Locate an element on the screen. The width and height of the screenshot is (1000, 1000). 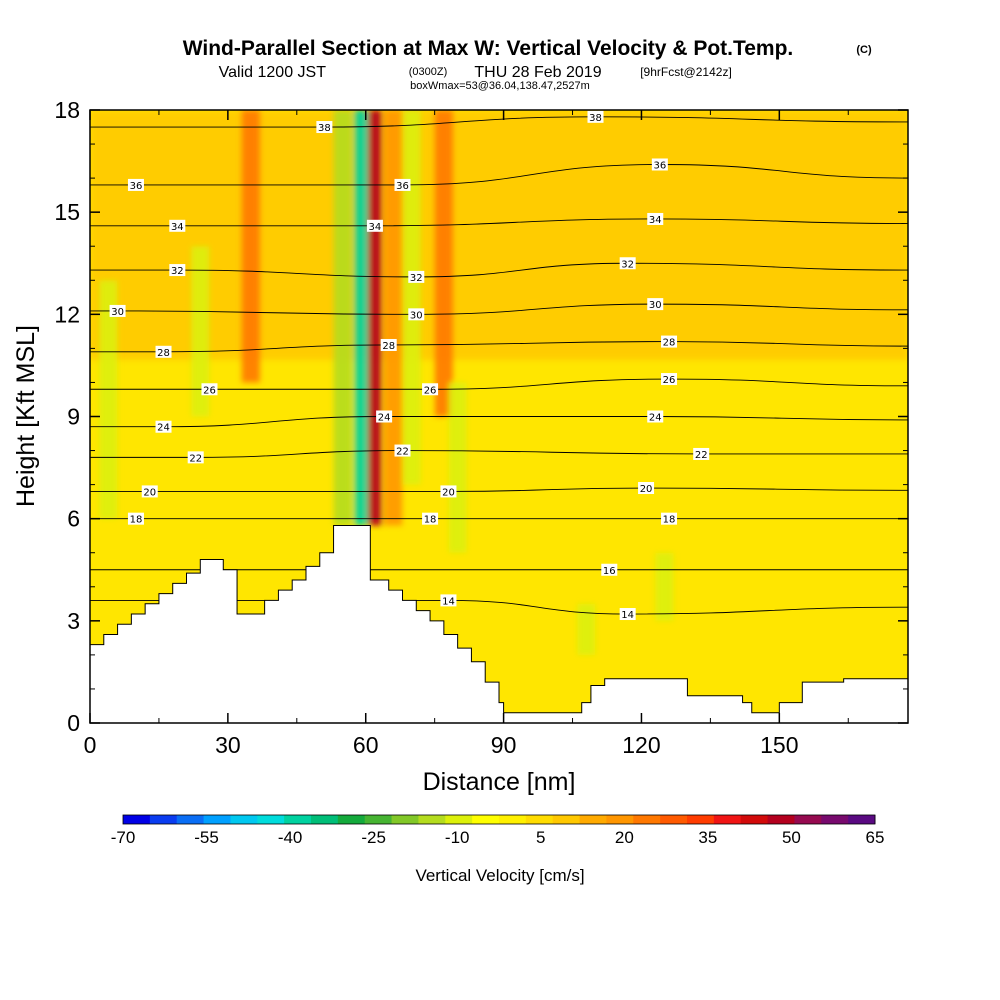
theta-label-text: 18 is located at coordinates (430, 520).